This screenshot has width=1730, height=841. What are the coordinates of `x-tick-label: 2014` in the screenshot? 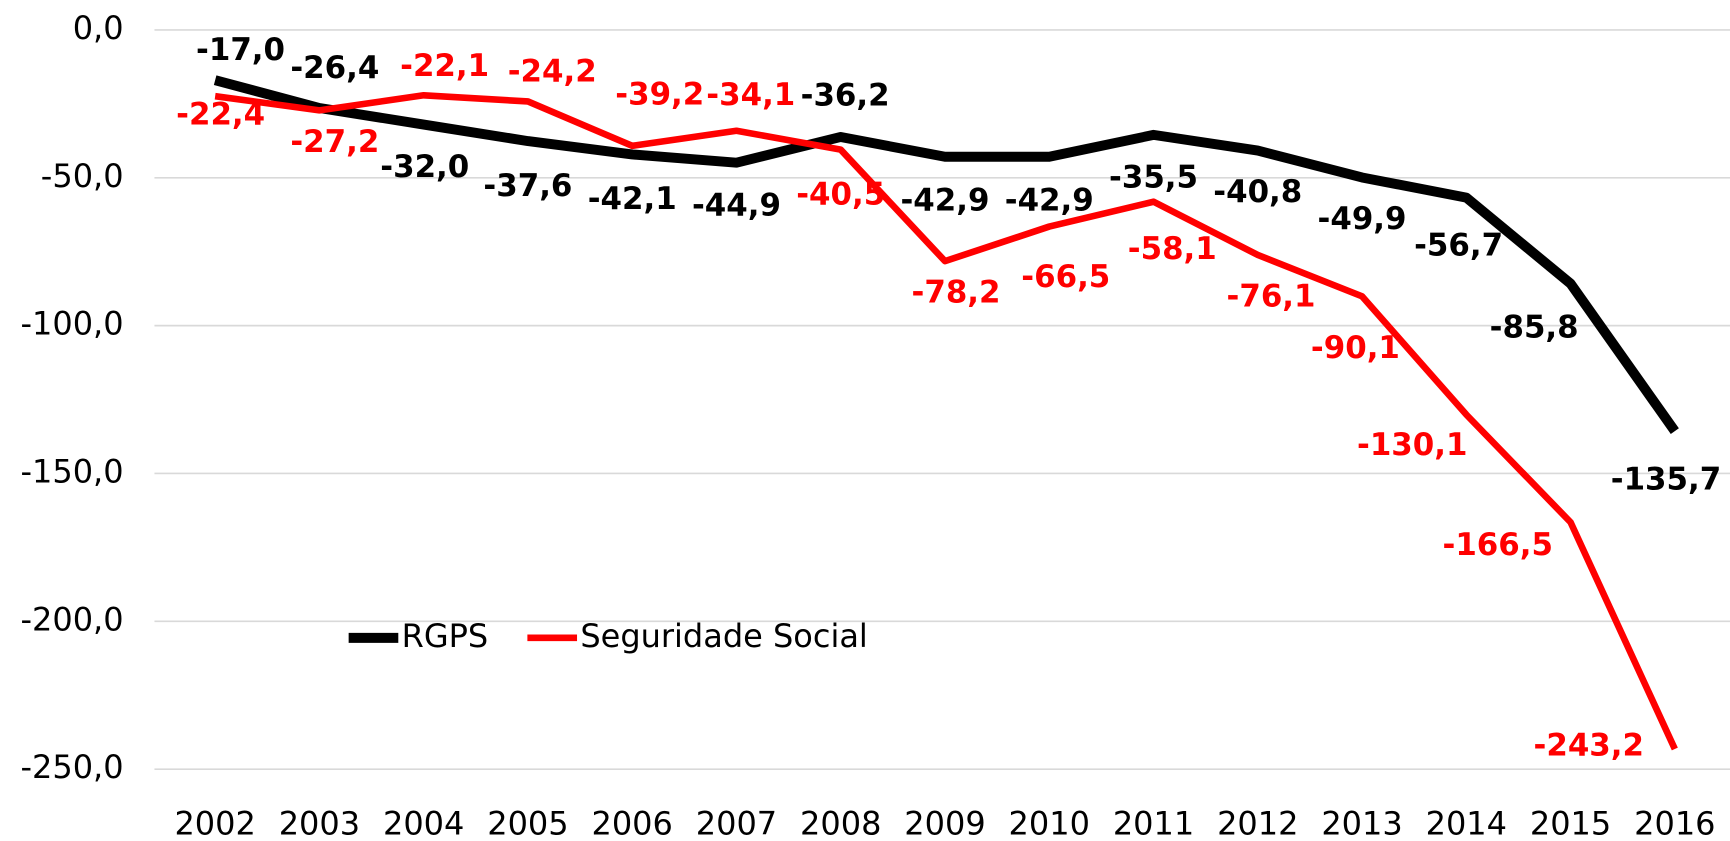 It's located at (1466, 822).